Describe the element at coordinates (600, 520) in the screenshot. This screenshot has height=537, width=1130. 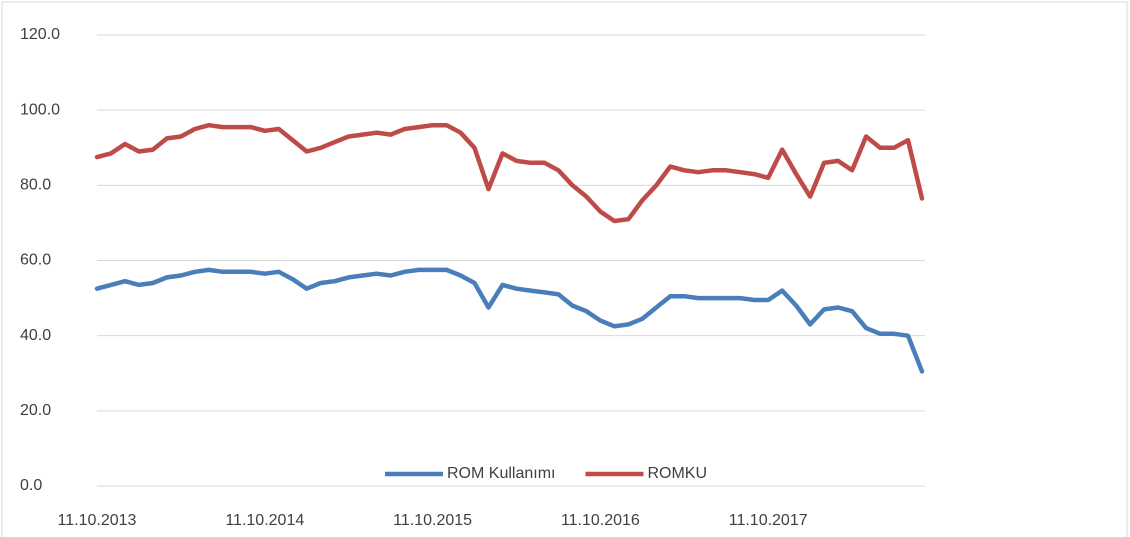
I see `x-tick-label: 11.10.2016` at that location.